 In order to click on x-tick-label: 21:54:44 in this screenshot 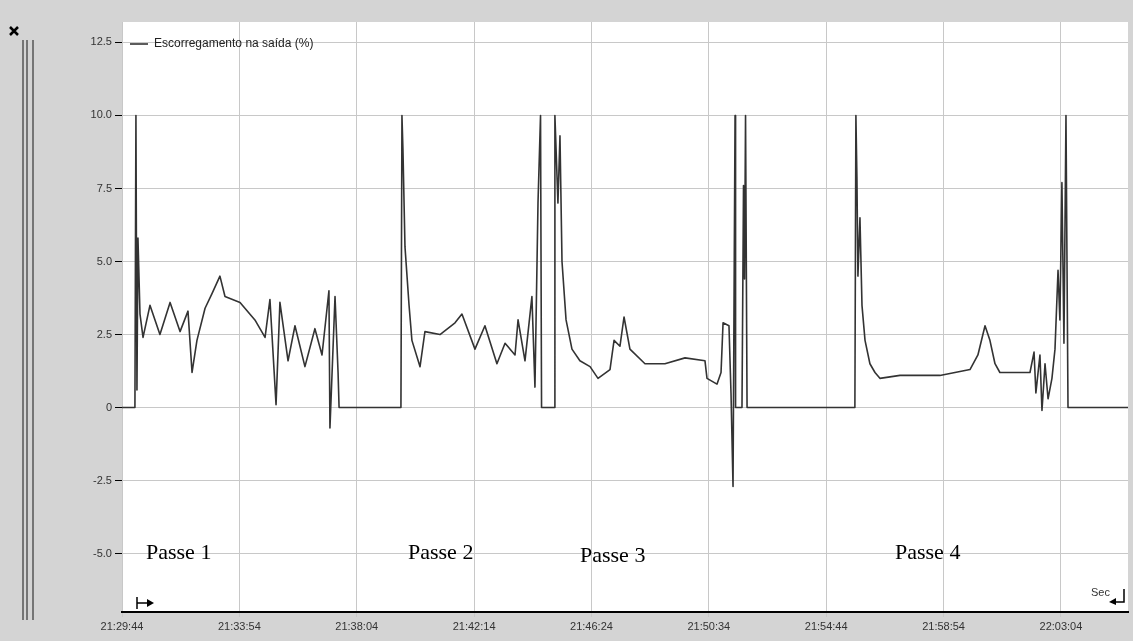, I will do `click(826, 625)`.